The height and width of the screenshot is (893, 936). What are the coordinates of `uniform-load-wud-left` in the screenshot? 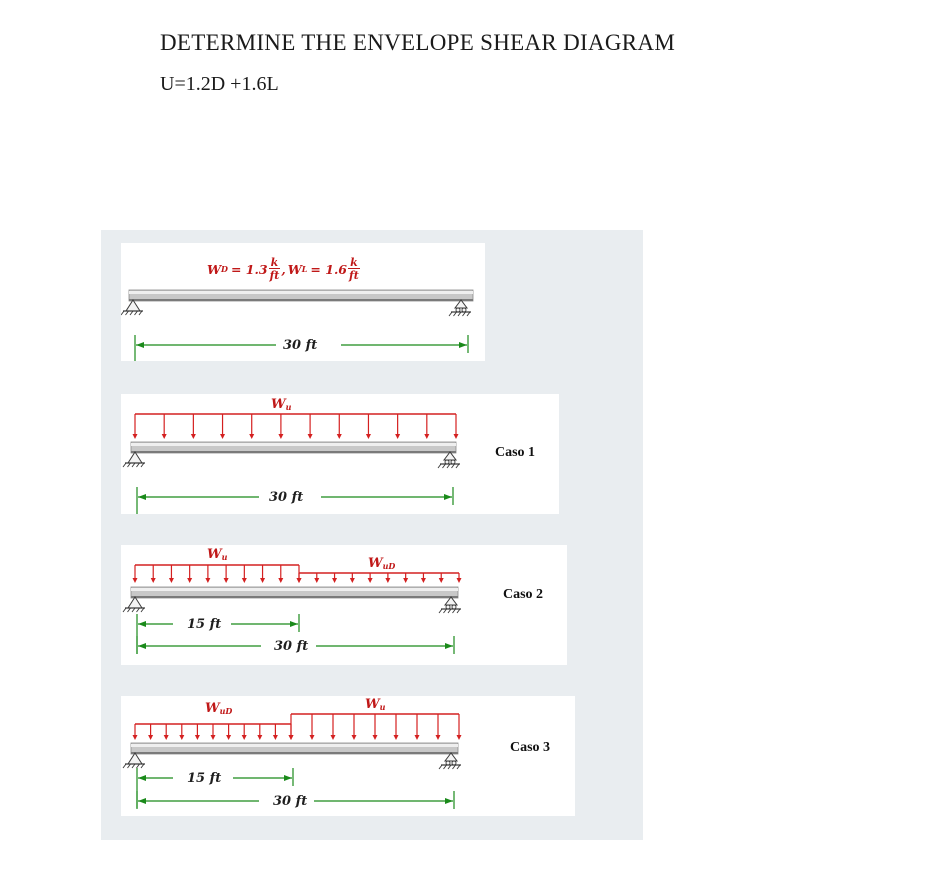 It's located at (213, 731).